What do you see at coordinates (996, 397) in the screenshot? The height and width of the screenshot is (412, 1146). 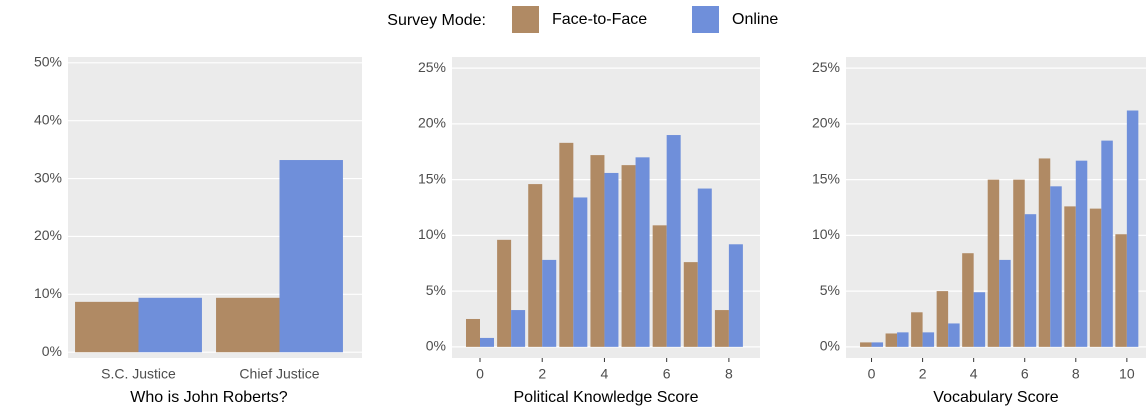 I see `x-axis-title: Vocabulary Score` at bounding box center [996, 397].